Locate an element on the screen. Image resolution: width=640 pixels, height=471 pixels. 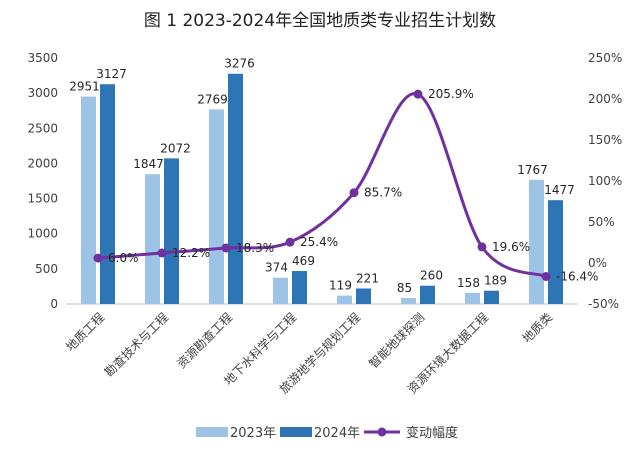
bar-data-label: 85 is located at coordinates (404, 288).